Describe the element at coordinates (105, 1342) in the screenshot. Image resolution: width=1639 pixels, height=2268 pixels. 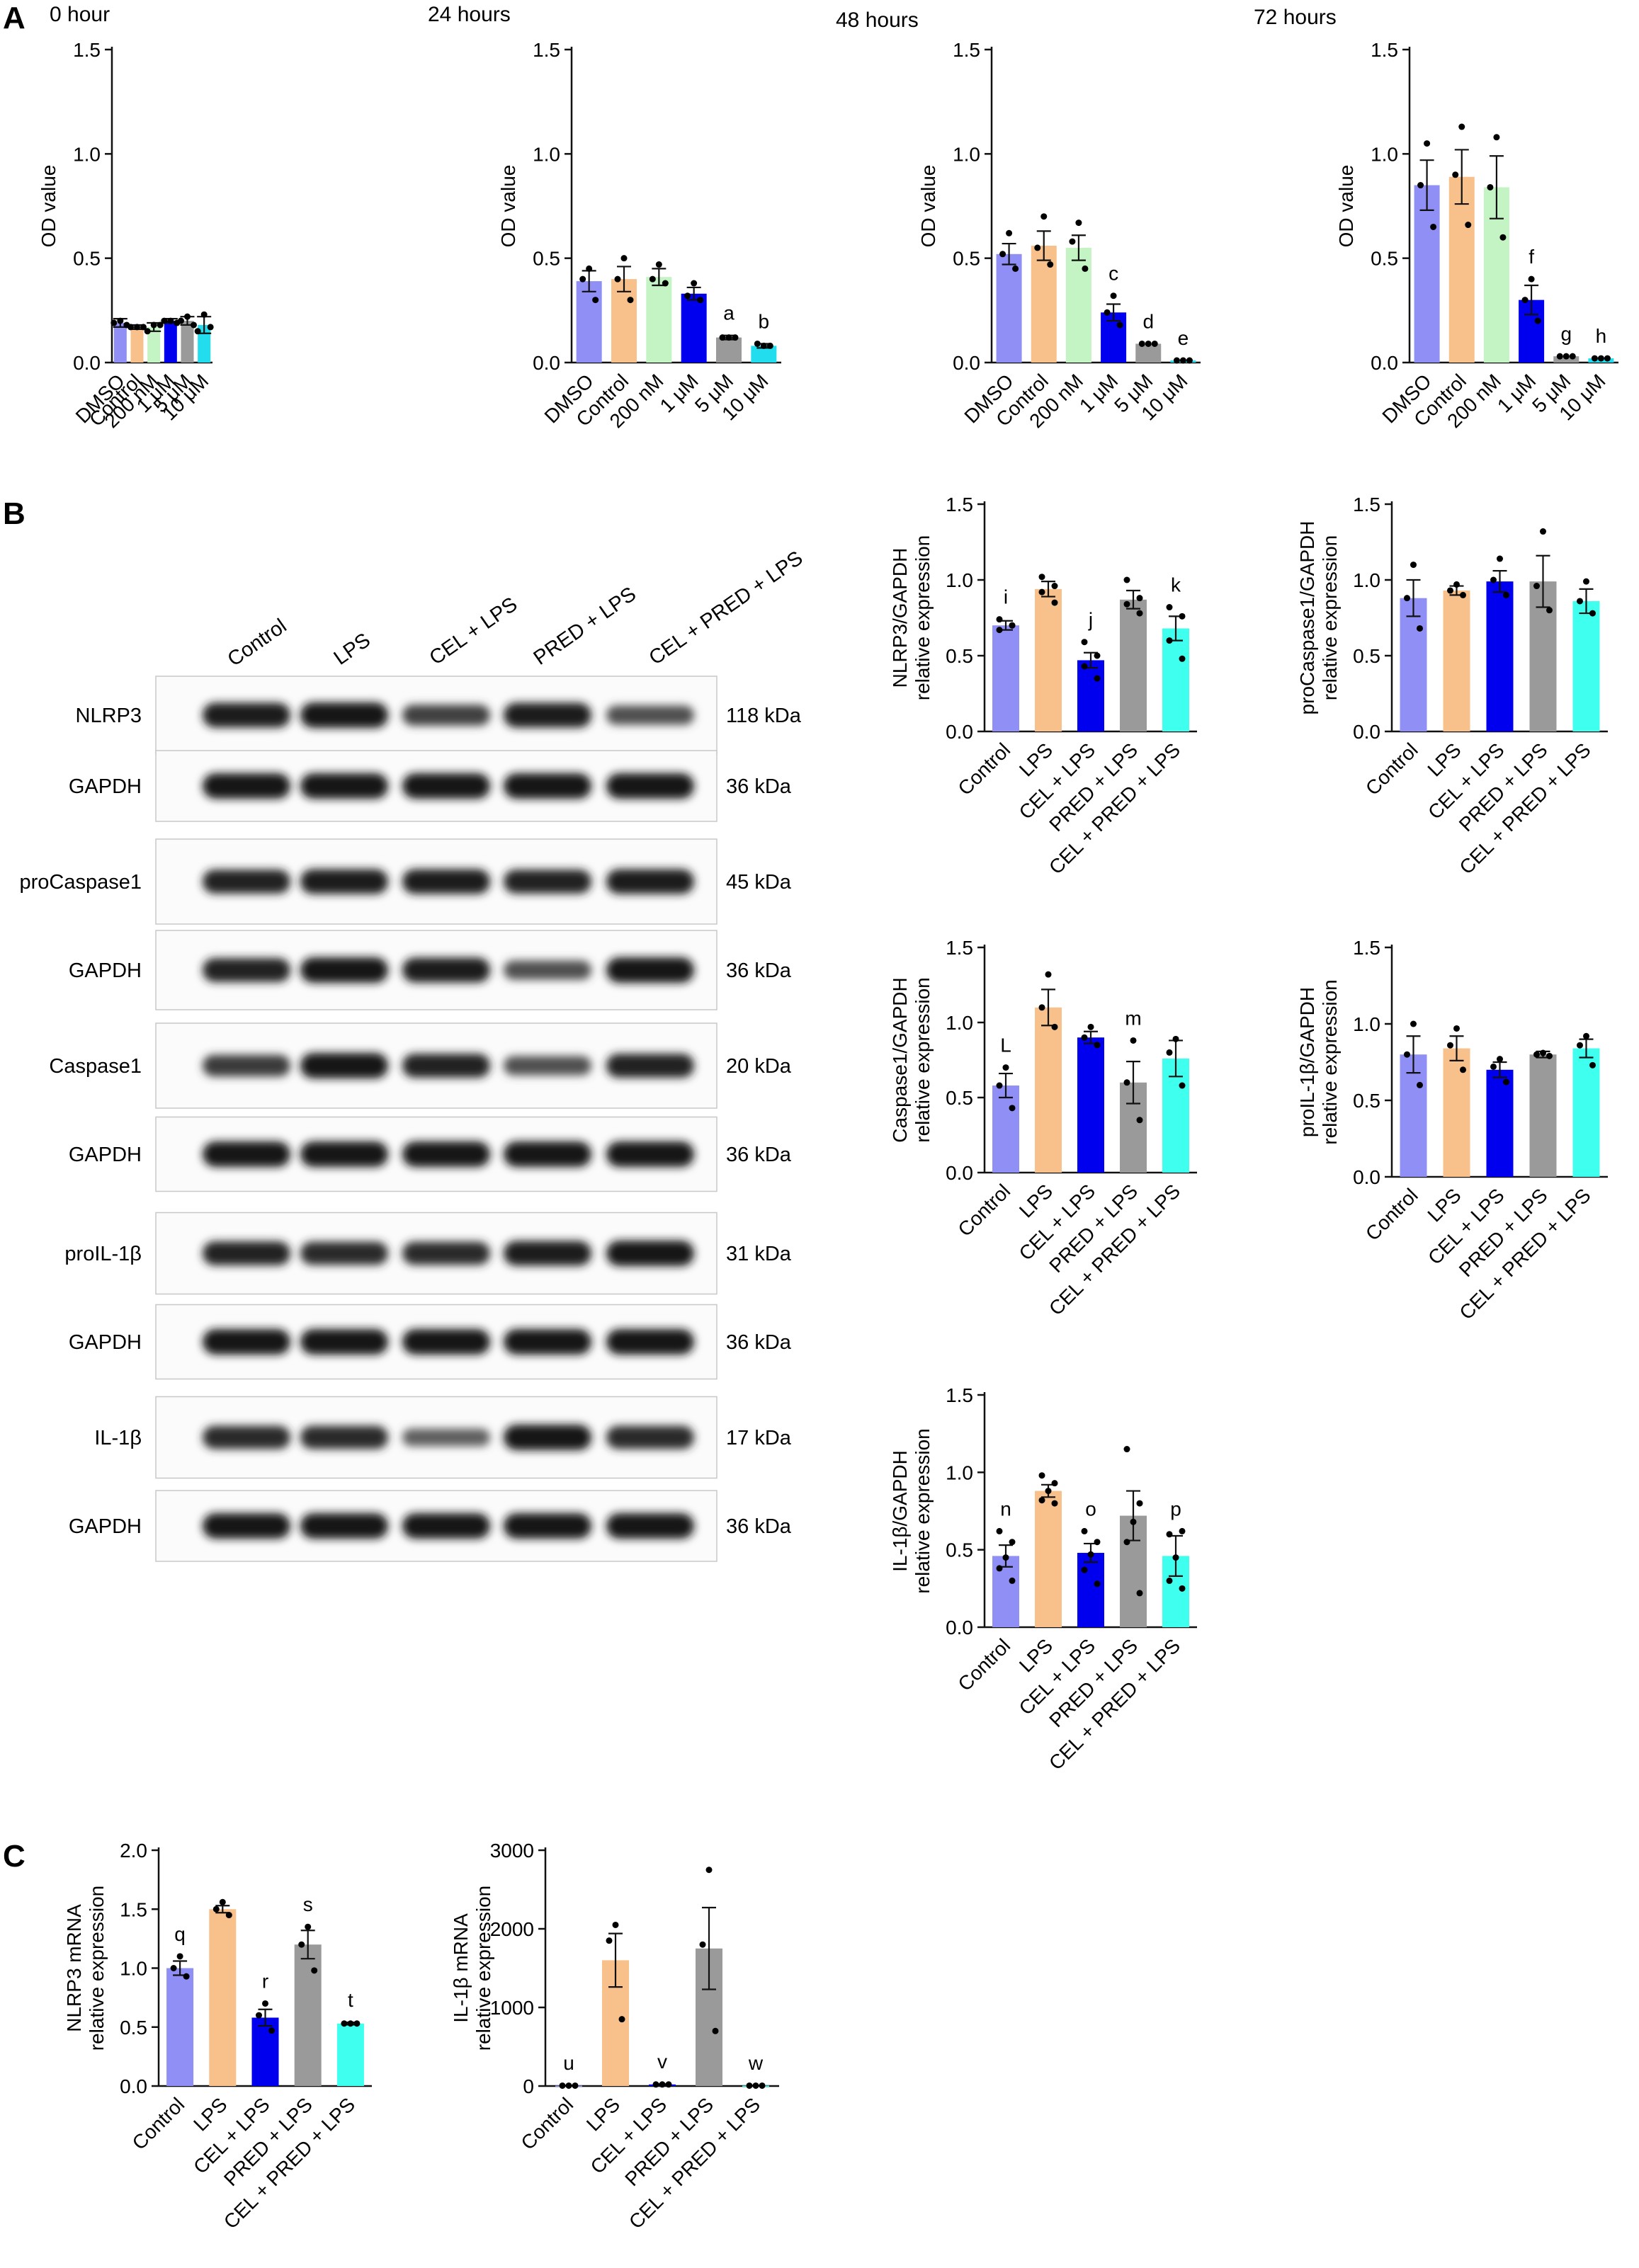
I see `blot-row-label: GAPDH` at that location.